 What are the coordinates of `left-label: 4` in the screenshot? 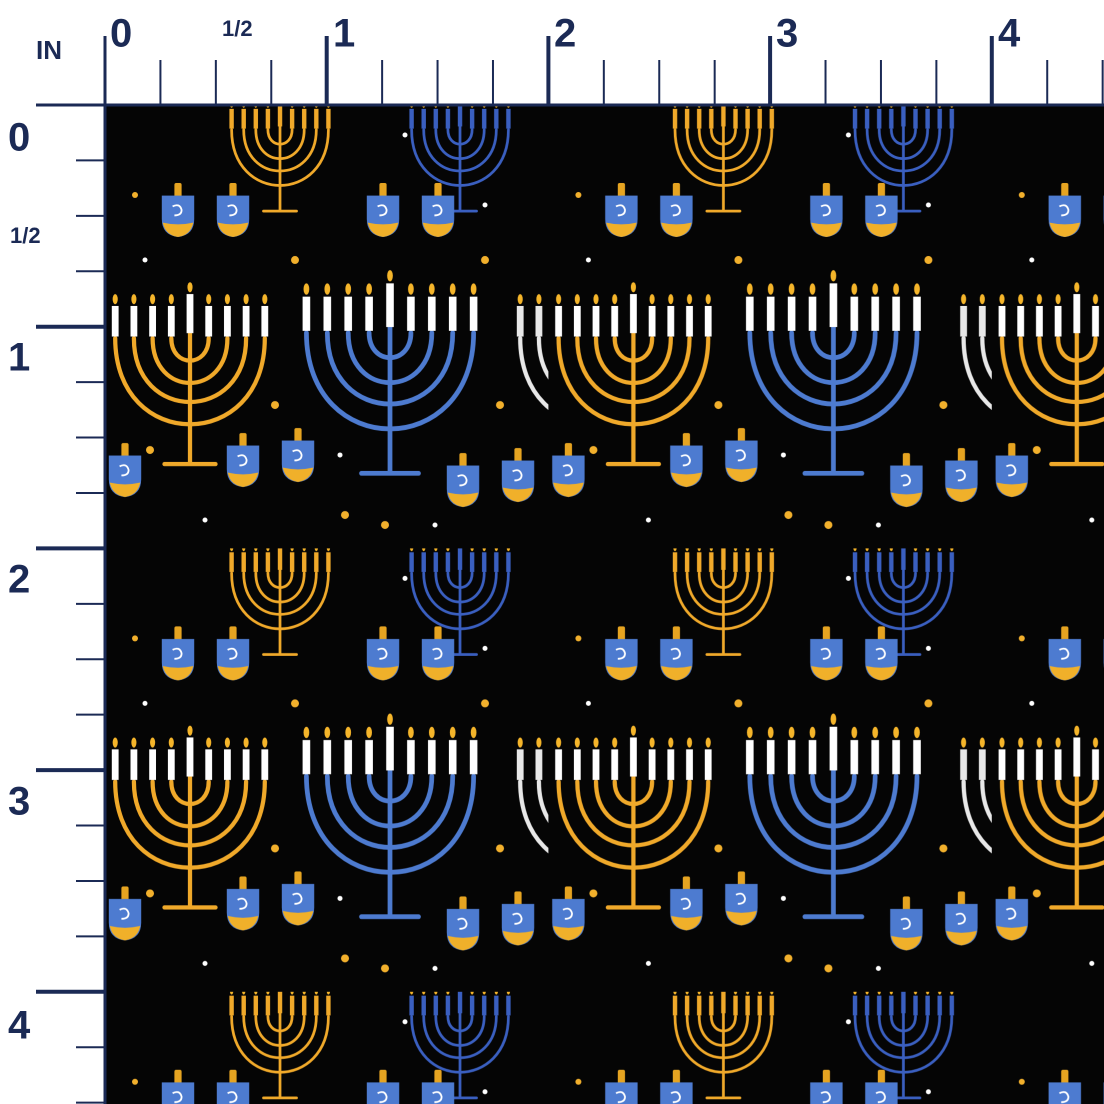 It's located at (19, 1026).